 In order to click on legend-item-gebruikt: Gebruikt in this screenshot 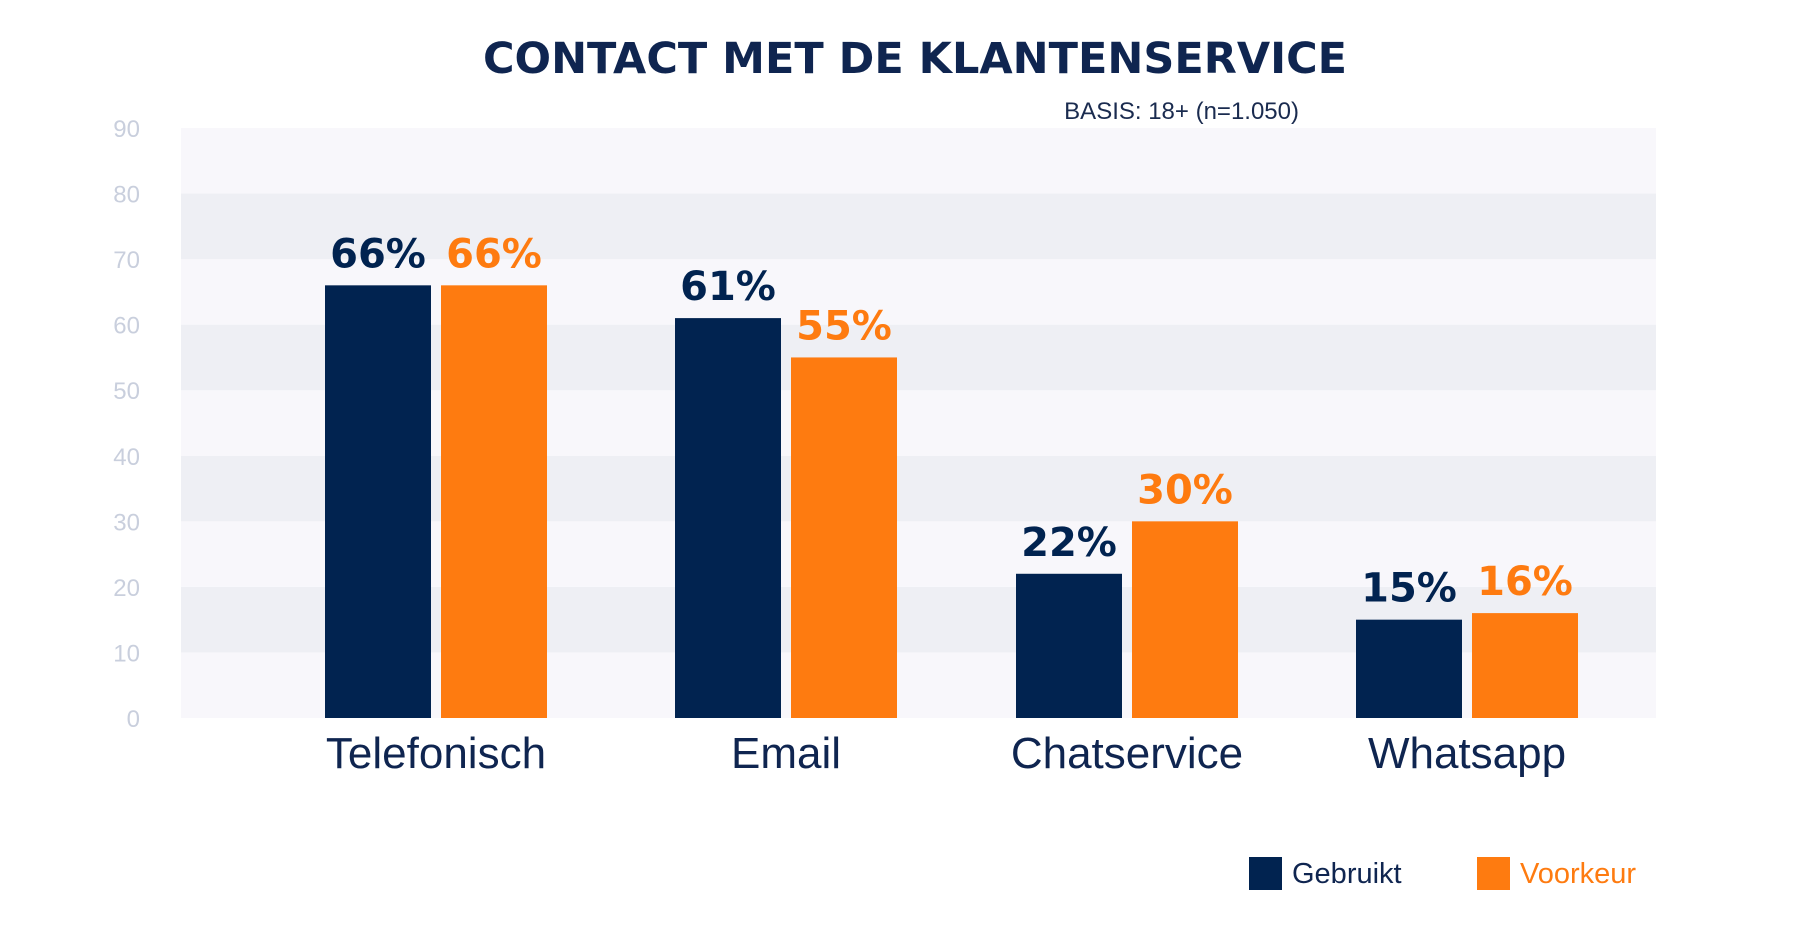, I will do `click(1325, 873)`.